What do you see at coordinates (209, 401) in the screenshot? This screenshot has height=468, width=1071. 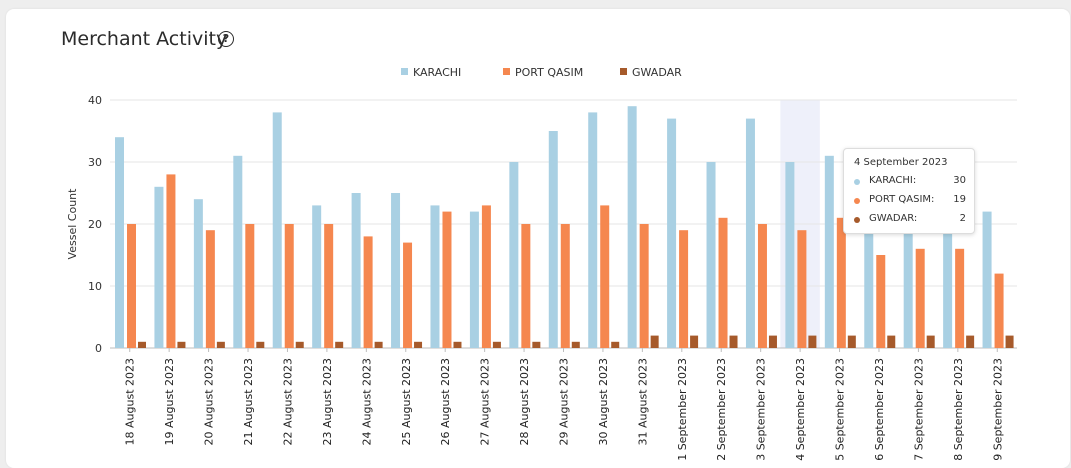 I see `x-tick-label: 20 August 2023` at bounding box center [209, 401].